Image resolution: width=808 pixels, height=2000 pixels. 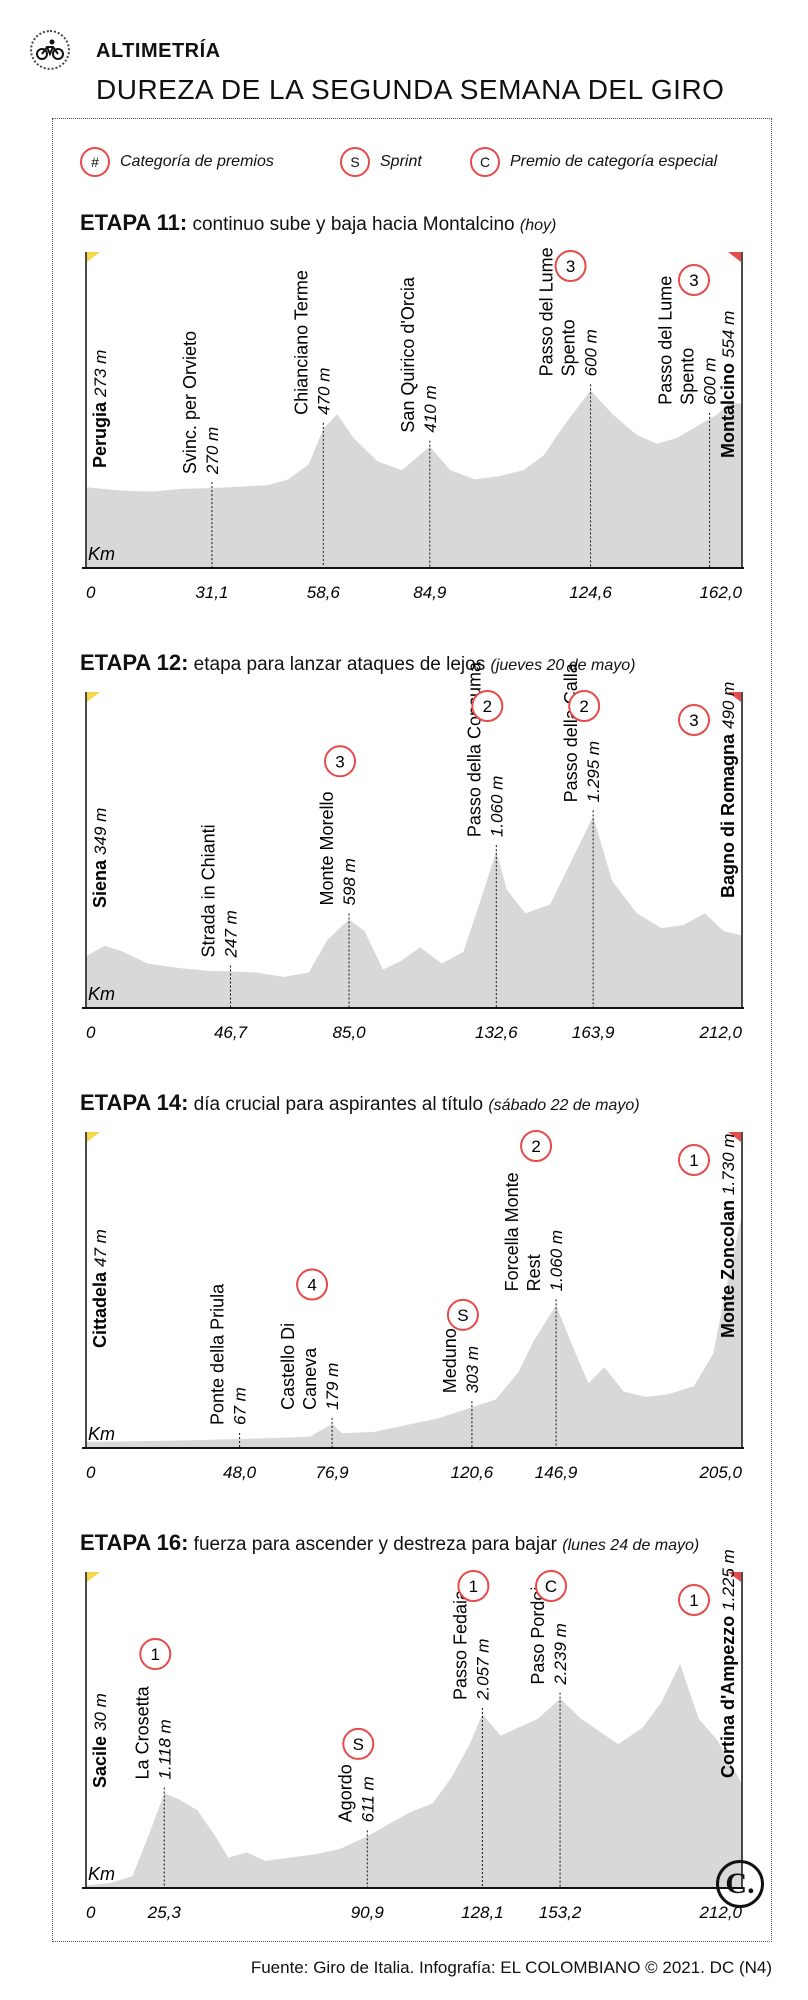 What do you see at coordinates (134, 1102) in the screenshot?
I see `stage-number: ETAPA 14:` at bounding box center [134, 1102].